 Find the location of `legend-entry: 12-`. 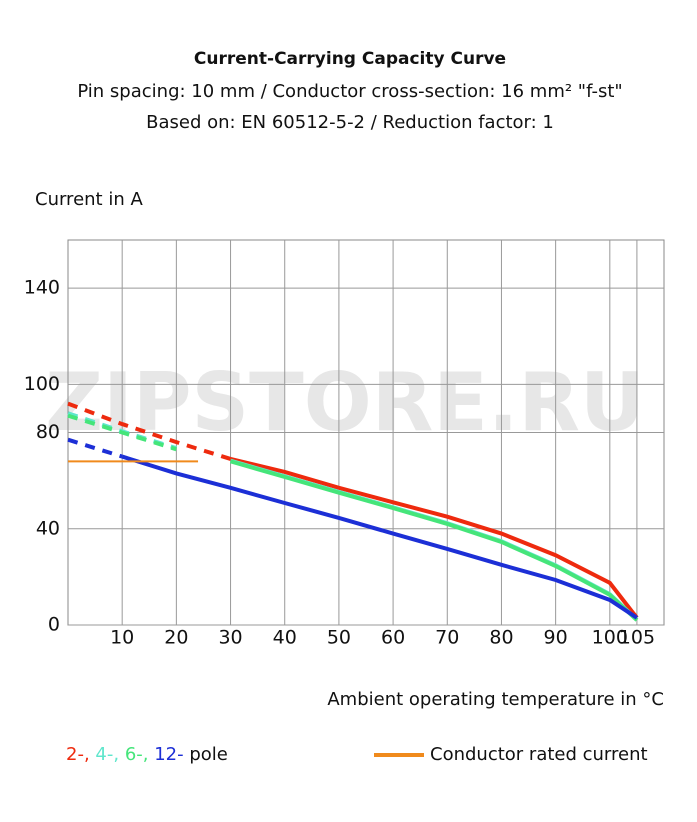

legend-entry: 12- is located at coordinates (168, 754).